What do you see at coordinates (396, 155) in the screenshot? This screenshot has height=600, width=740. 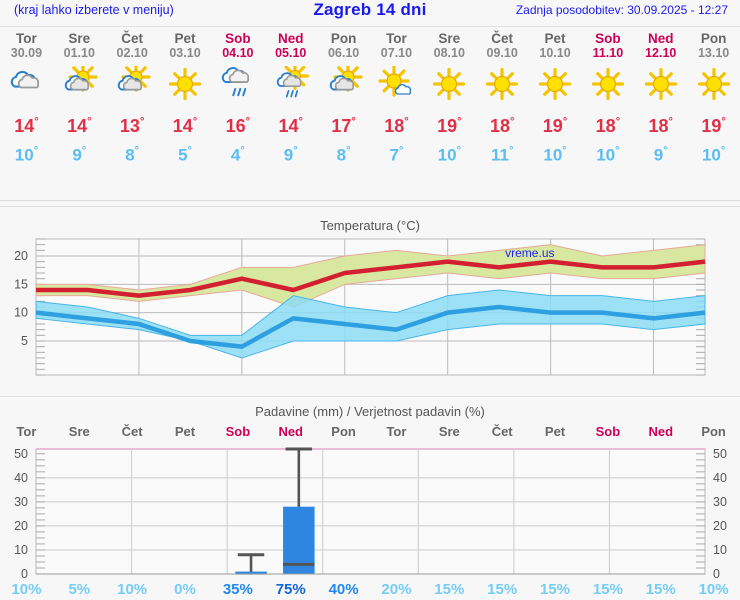 I see `day-min-temp: 7°` at bounding box center [396, 155].